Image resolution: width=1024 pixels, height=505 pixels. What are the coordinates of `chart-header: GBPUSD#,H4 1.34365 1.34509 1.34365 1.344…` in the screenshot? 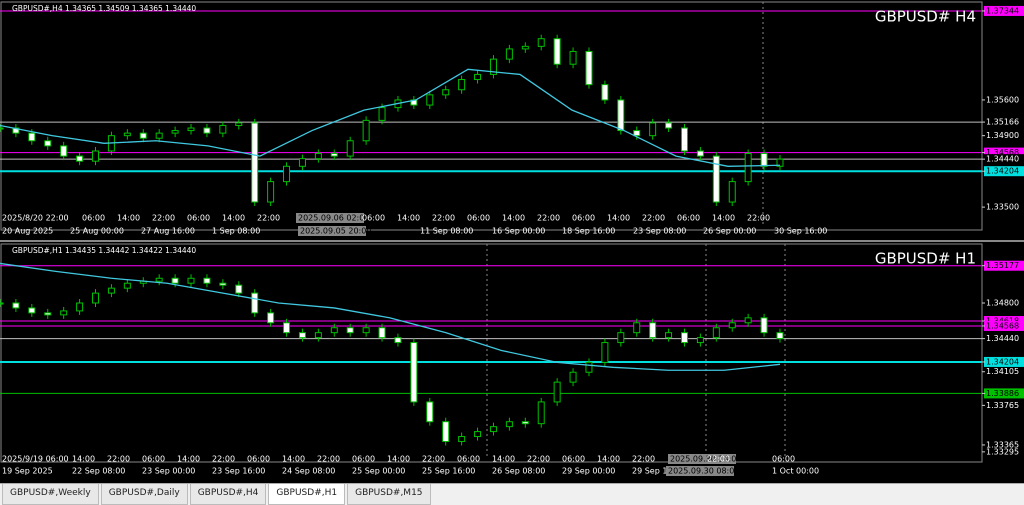 It's located at (104, 8).